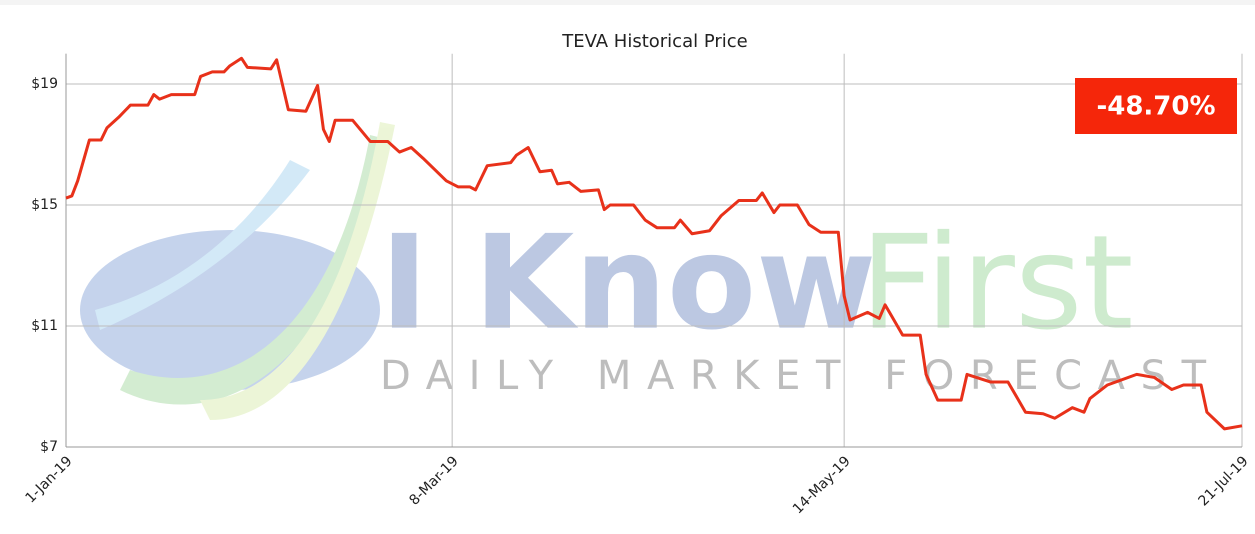  I want to click on change-badge-label: -48.70%, so click(1155, 107).